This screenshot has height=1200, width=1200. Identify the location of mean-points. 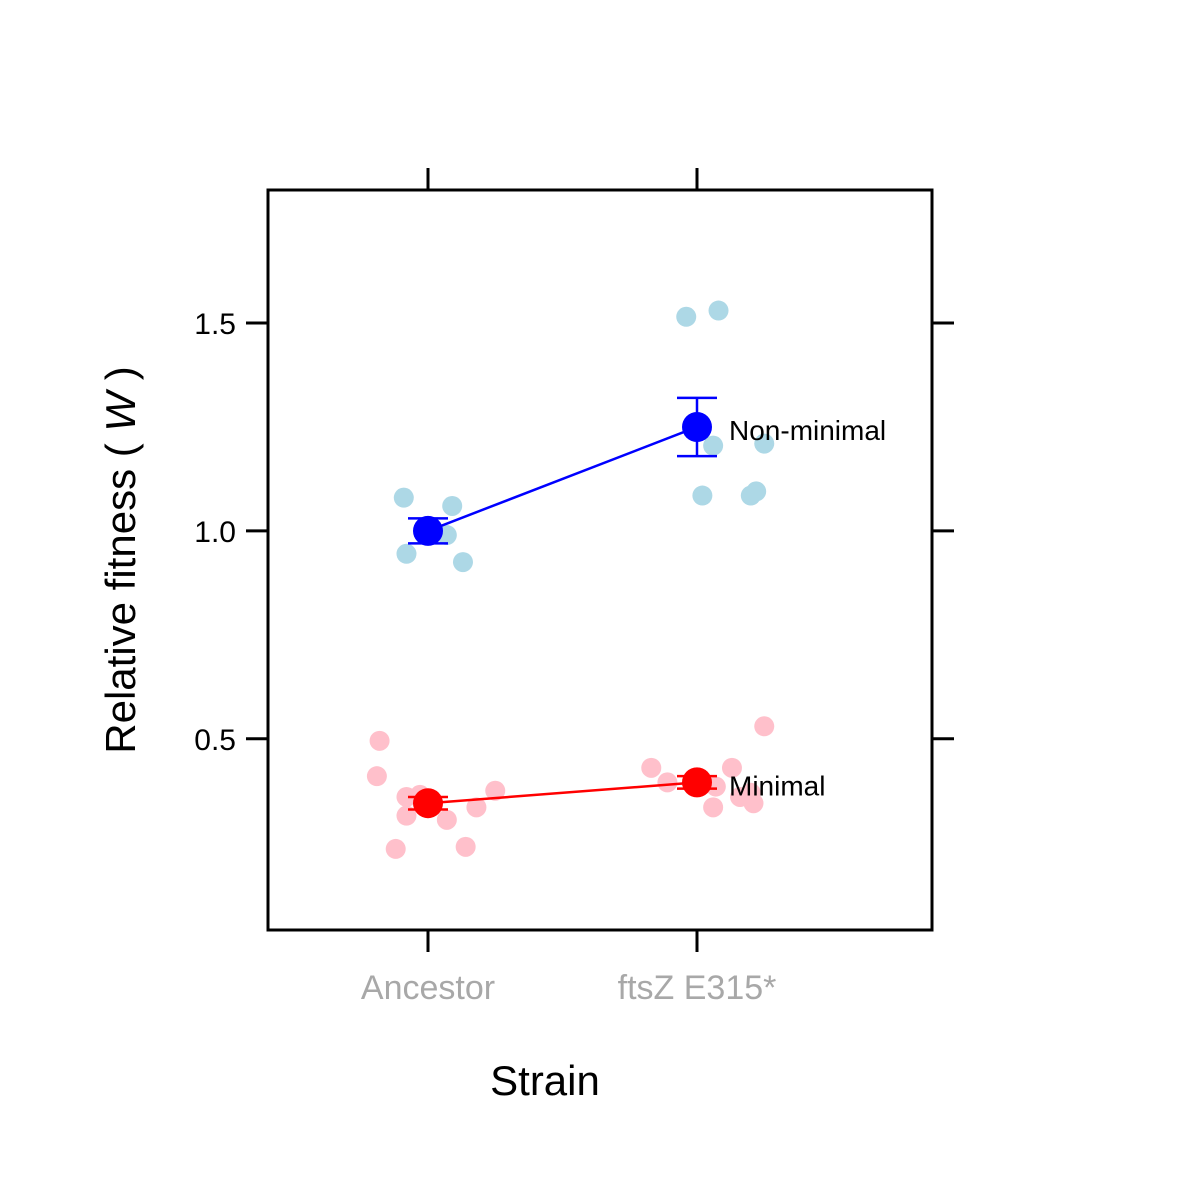
(562, 615).